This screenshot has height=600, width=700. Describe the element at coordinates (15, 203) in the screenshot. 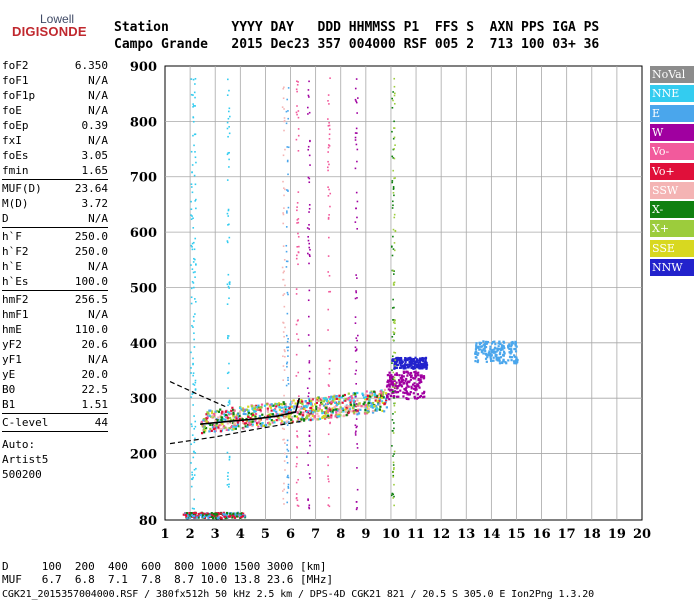

I see `param-name: M(D)` at that location.